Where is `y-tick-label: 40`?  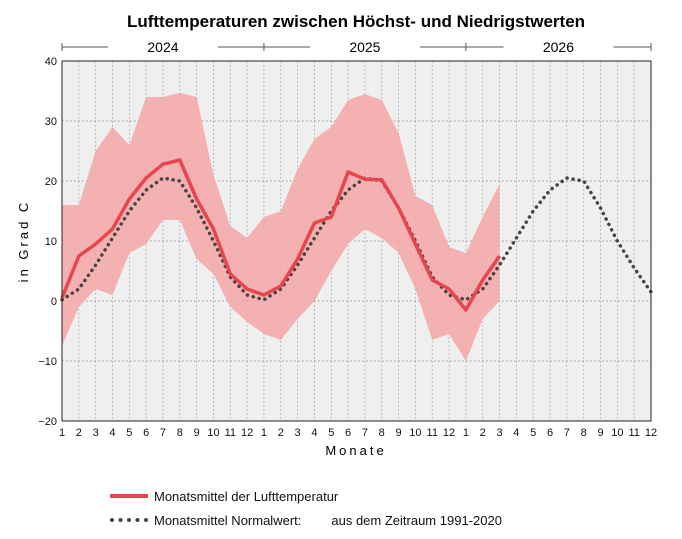 y-tick-label: 40 is located at coordinates (51, 62).